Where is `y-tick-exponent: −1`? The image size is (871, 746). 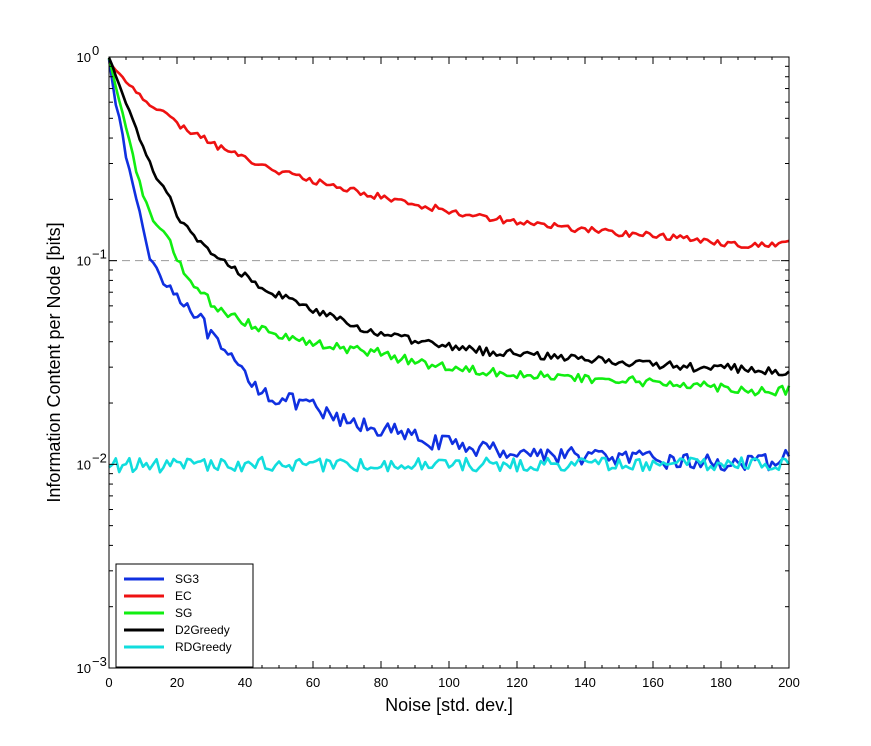 y-tick-exponent: −1 is located at coordinates (99, 254).